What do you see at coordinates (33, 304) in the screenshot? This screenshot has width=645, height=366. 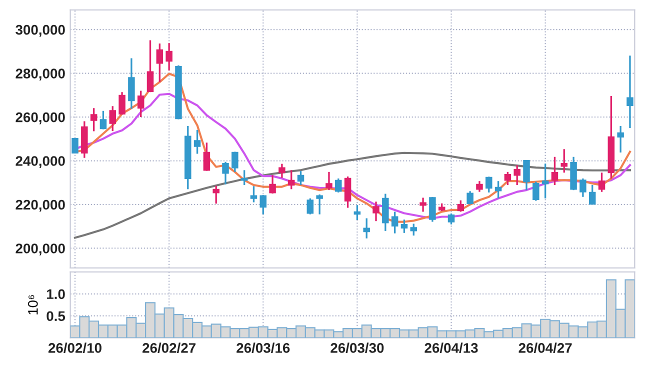 I see `y-axis-title: 10⁶` at bounding box center [33, 304].